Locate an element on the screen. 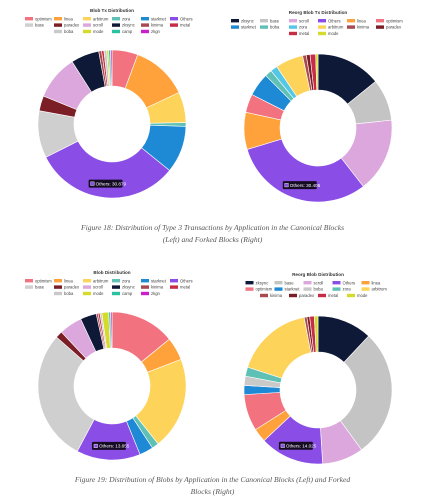  chart-3-slice-arbitrum is located at coordinates (279, 347).